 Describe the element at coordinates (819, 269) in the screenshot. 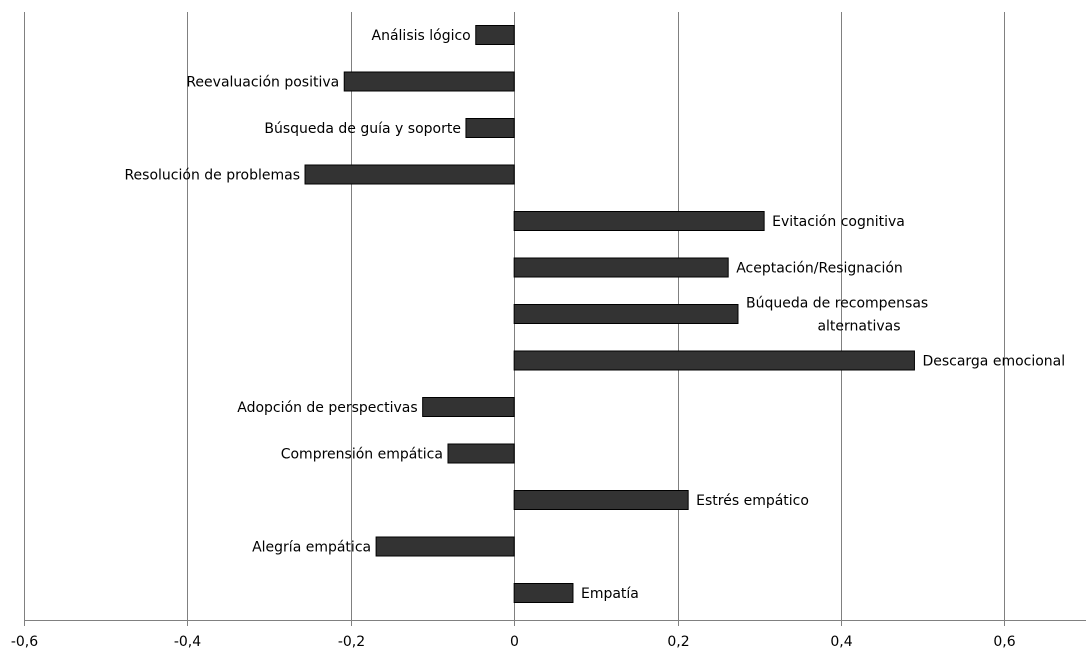

I see `bar-label: Aceptación/Resignación` at that location.